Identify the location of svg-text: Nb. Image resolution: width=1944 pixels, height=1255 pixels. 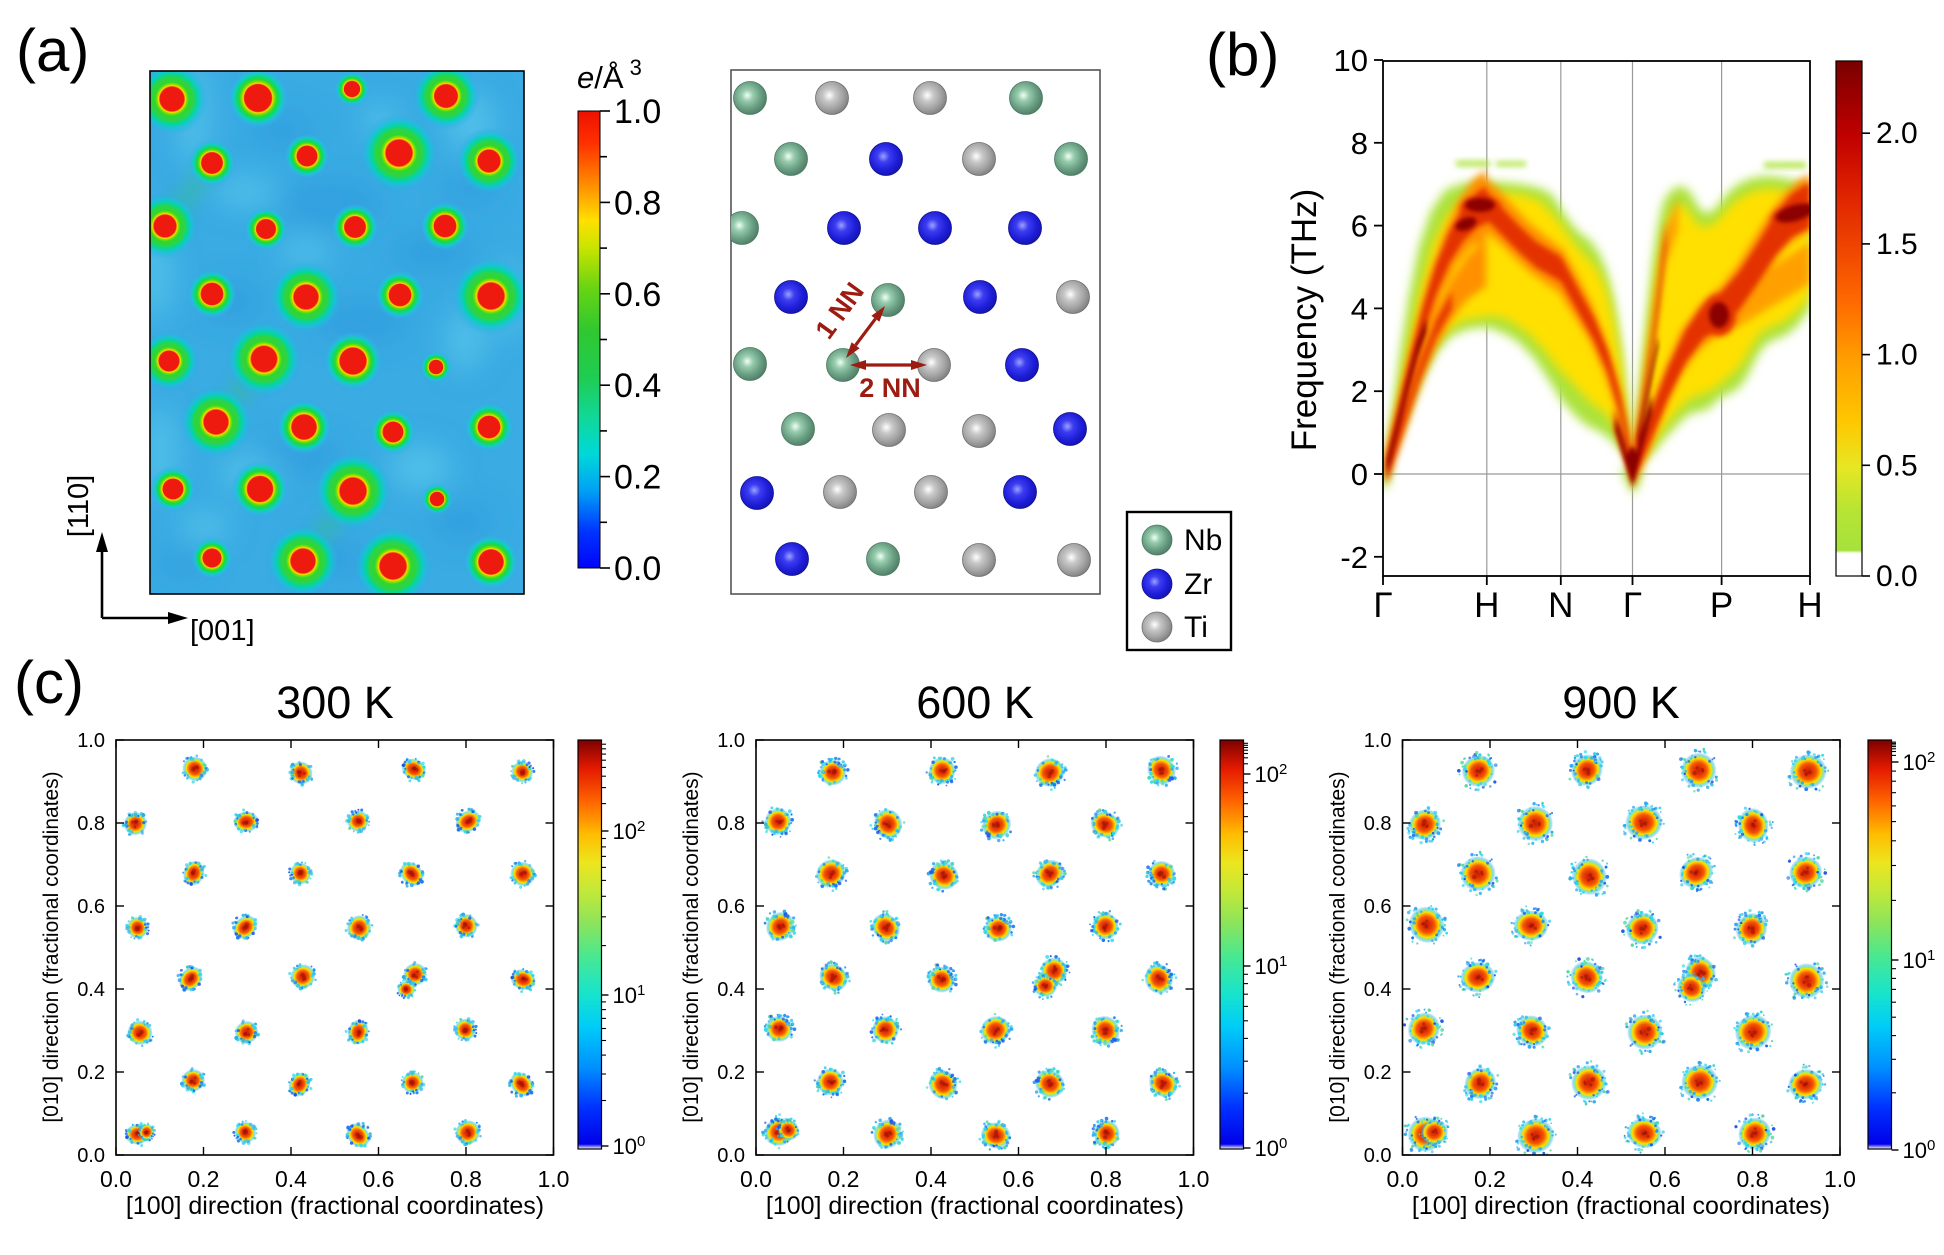
(1203, 540).